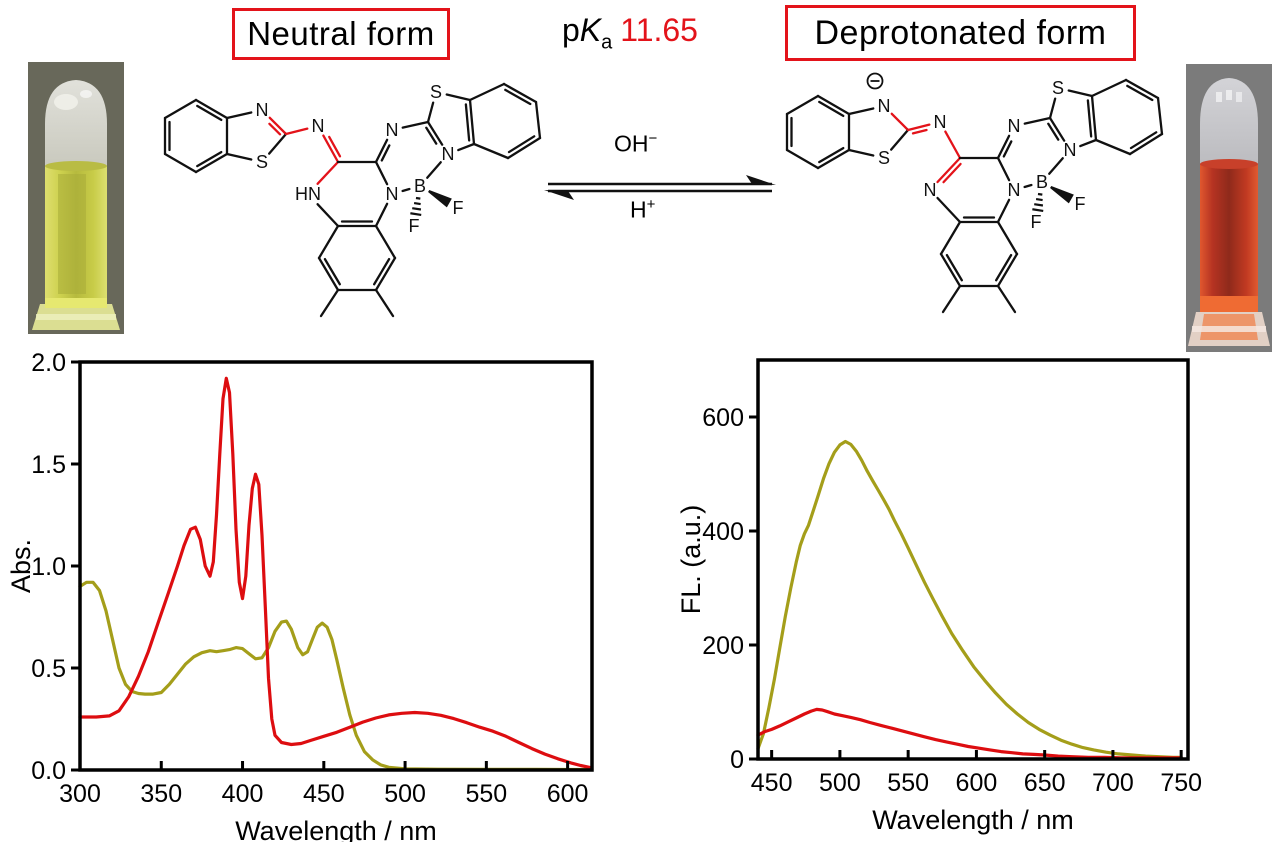  I want to click on y-tick-label: 0.0, so click(48, 771).